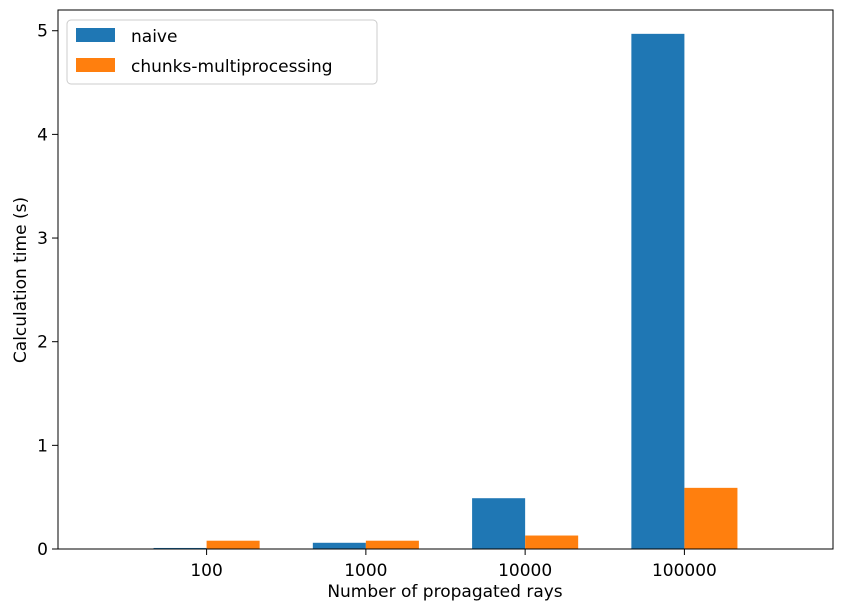  I want to click on x-tick-label: 10000, so click(525, 571).